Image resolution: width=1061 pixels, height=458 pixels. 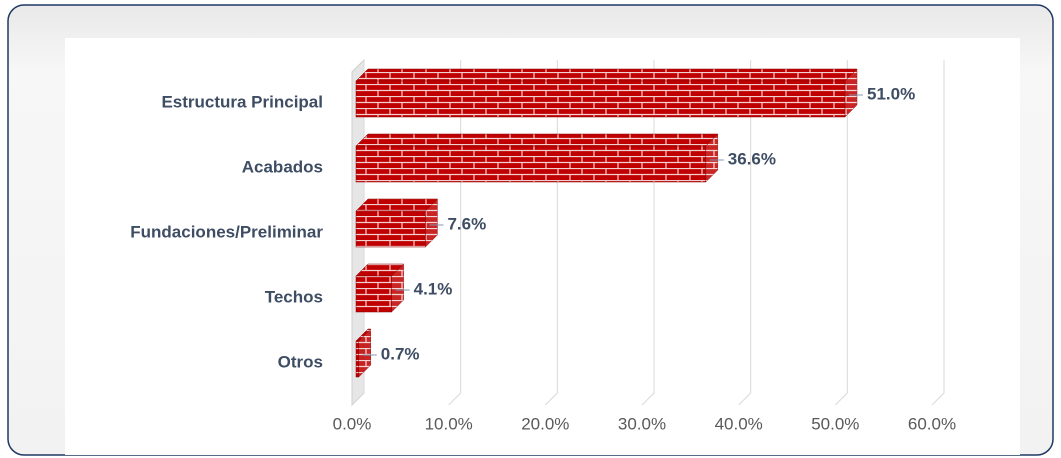 I want to click on value-label: 7.6%, so click(x=466, y=223).